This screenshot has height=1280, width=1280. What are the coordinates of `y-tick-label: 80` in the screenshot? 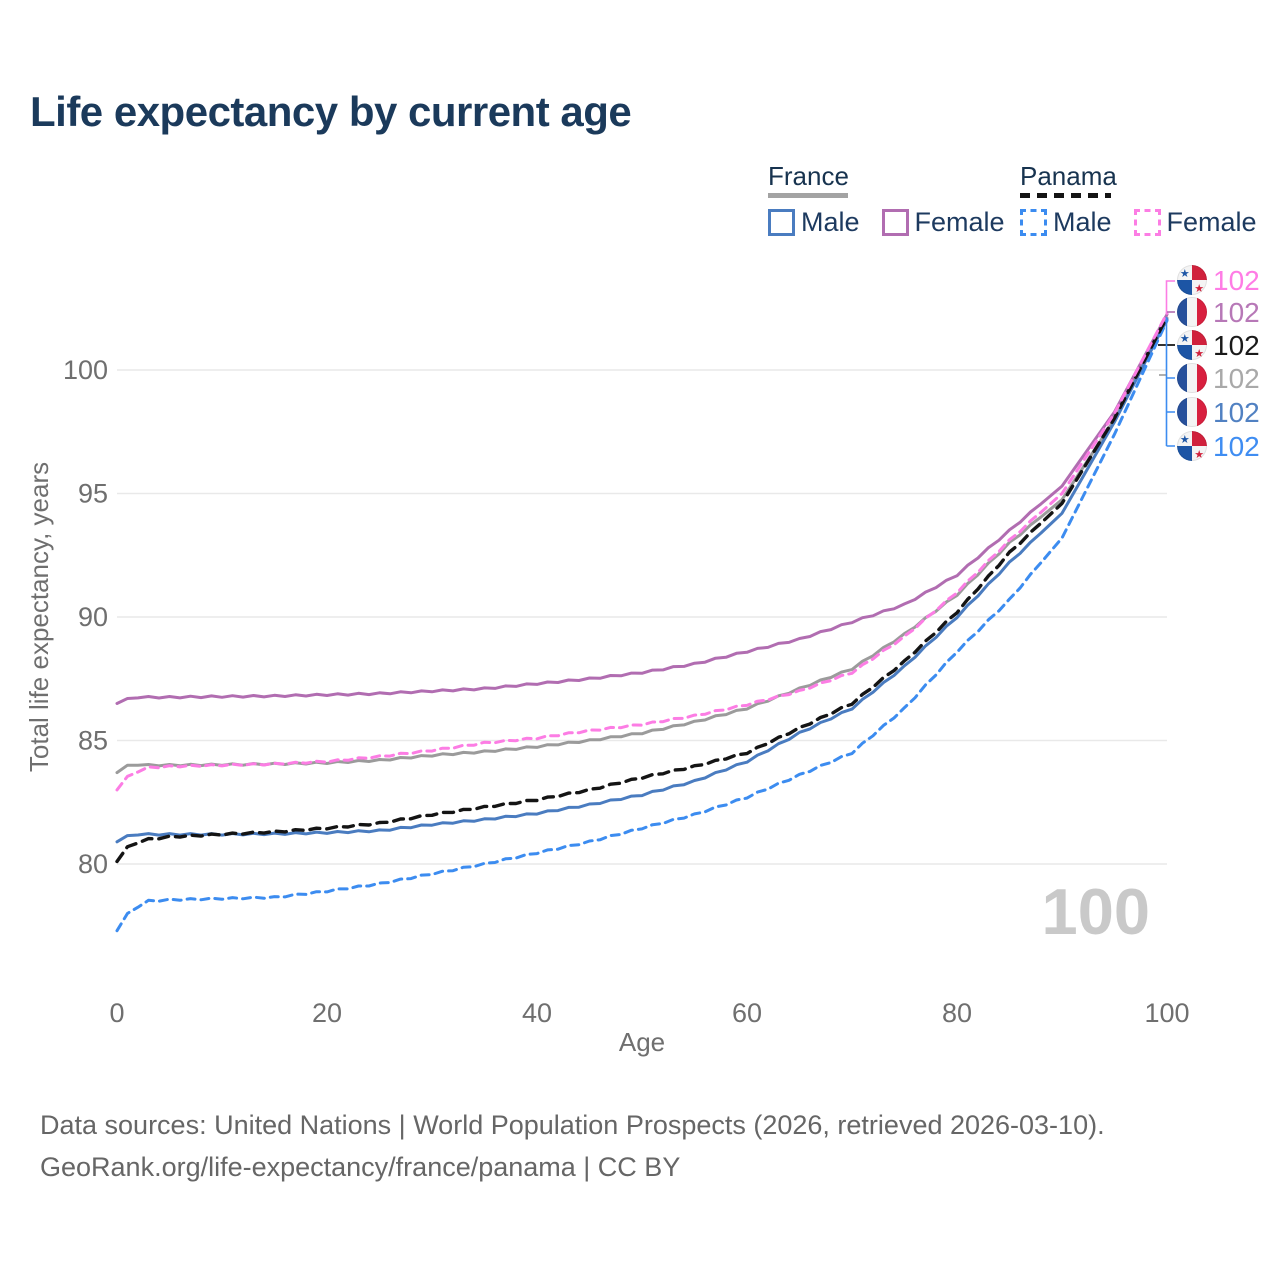 It's located at (93, 864).